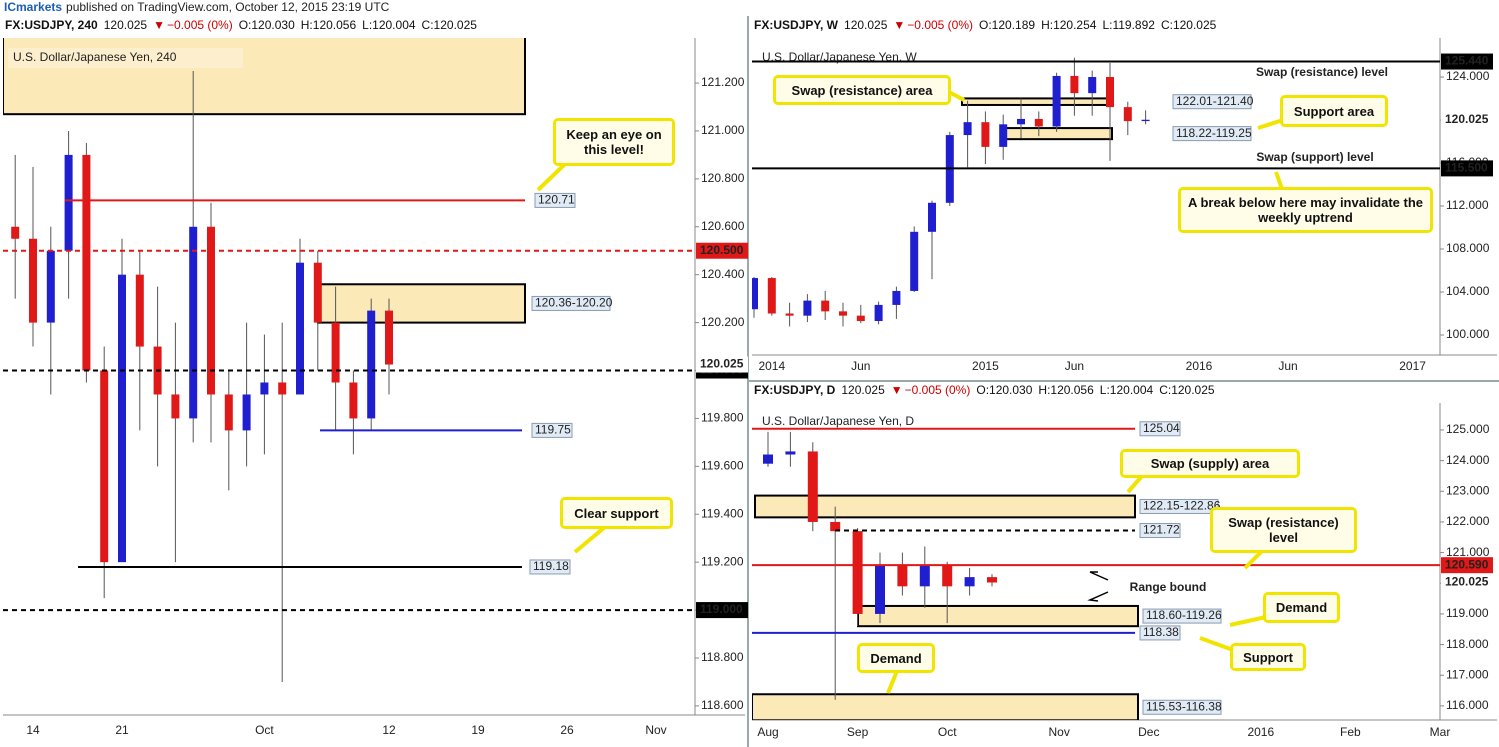 Image resolution: width=1499 pixels, height=747 pixels. What do you see at coordinates (1066, 390) in the screenshot?
I see `header-high: H:120.056` at bounding box center [1066, 390].